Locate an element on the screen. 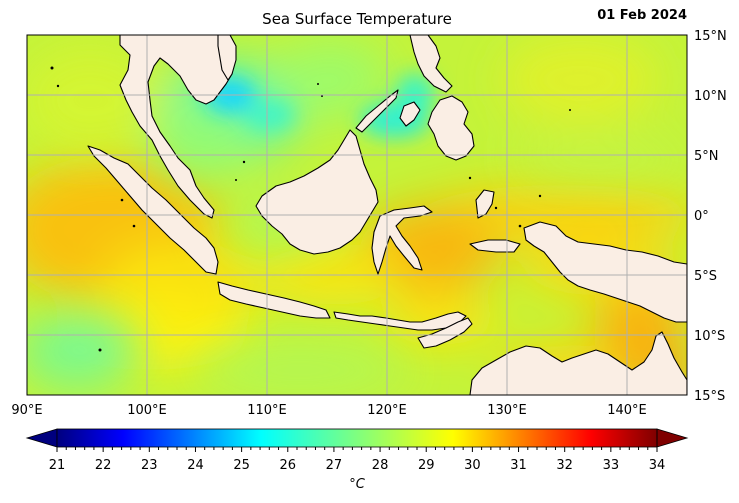 Image resolution: width=739 pixels, height=503 pixels. colorbar-tick-label: 32 is located at coordinates (564, 465).